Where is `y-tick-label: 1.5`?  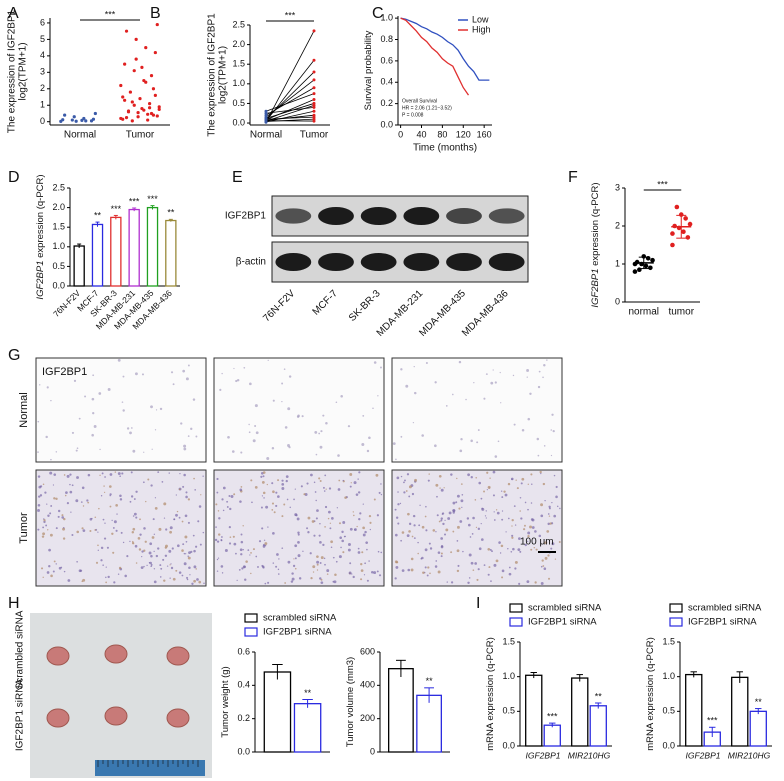 y-tick-label: 1.5 is located at coordinates (238, 64).